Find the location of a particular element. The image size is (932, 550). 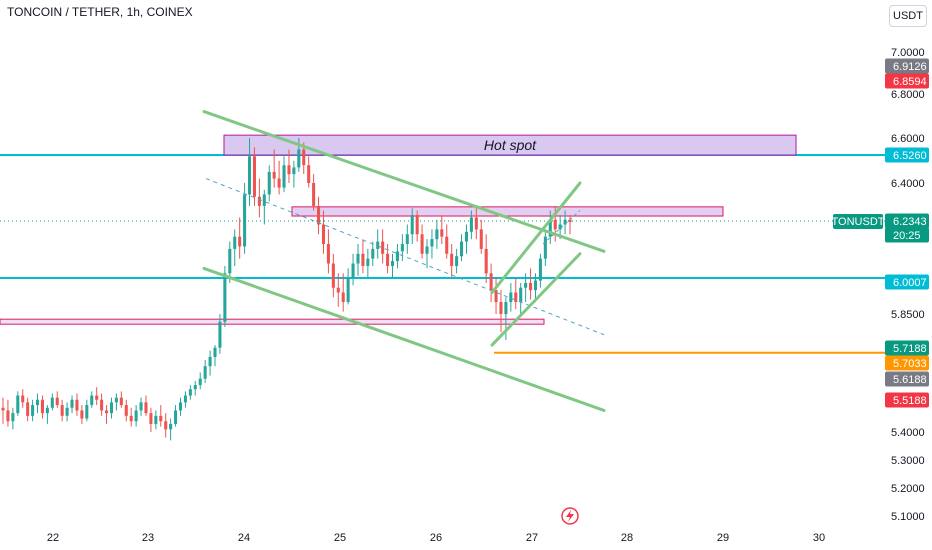

rising-channel-midline is located at coordinates (561, 227).